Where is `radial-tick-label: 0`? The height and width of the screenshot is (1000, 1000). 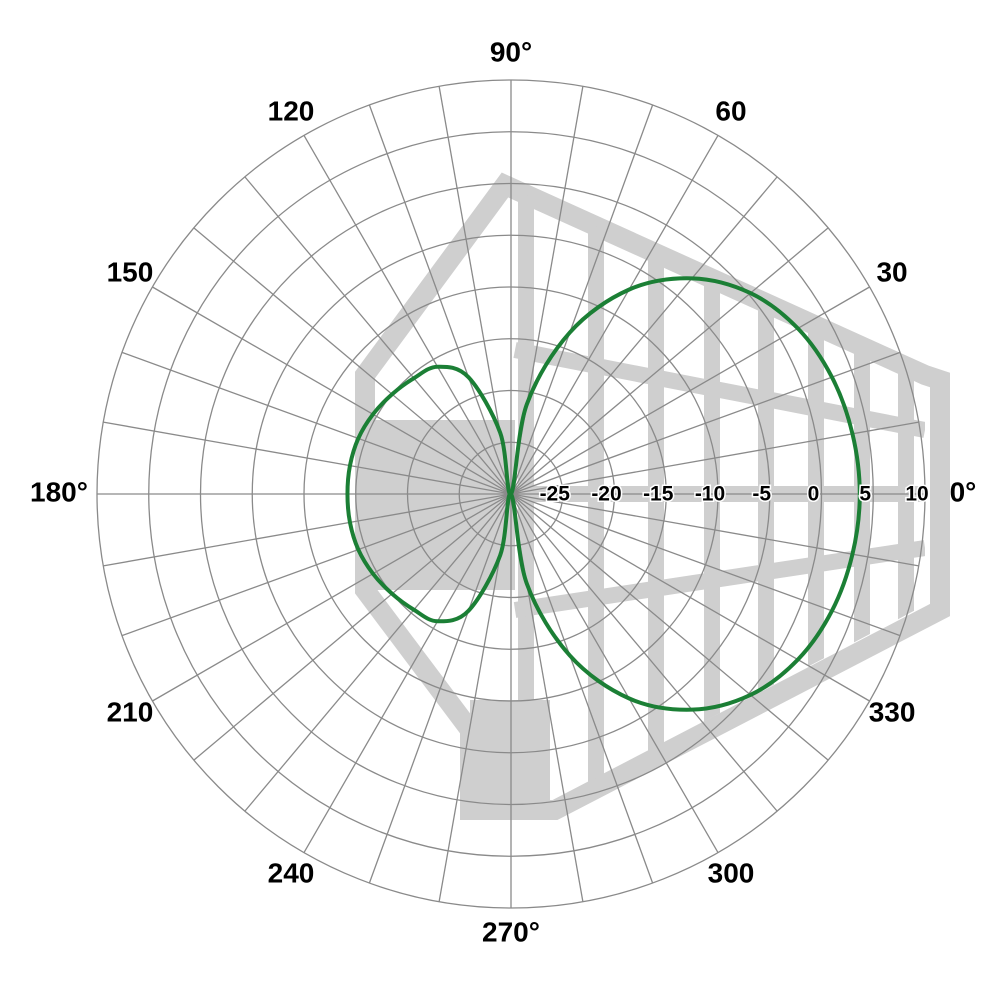
radial-tick-label: 0 is located at coordinates (814, 494).